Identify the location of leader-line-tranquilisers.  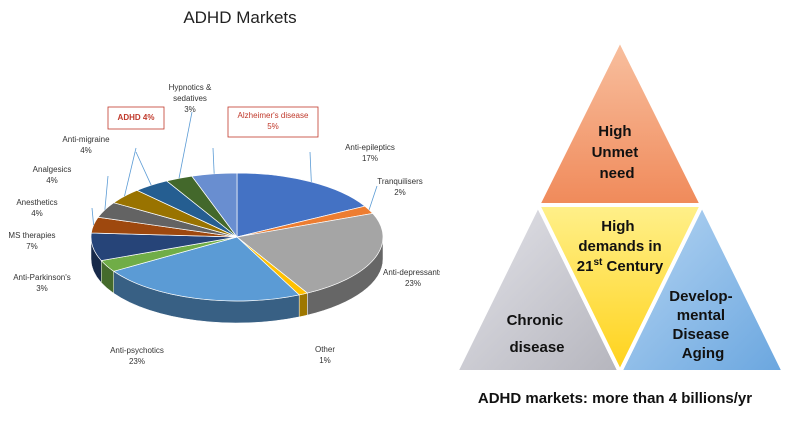
(373, 197).